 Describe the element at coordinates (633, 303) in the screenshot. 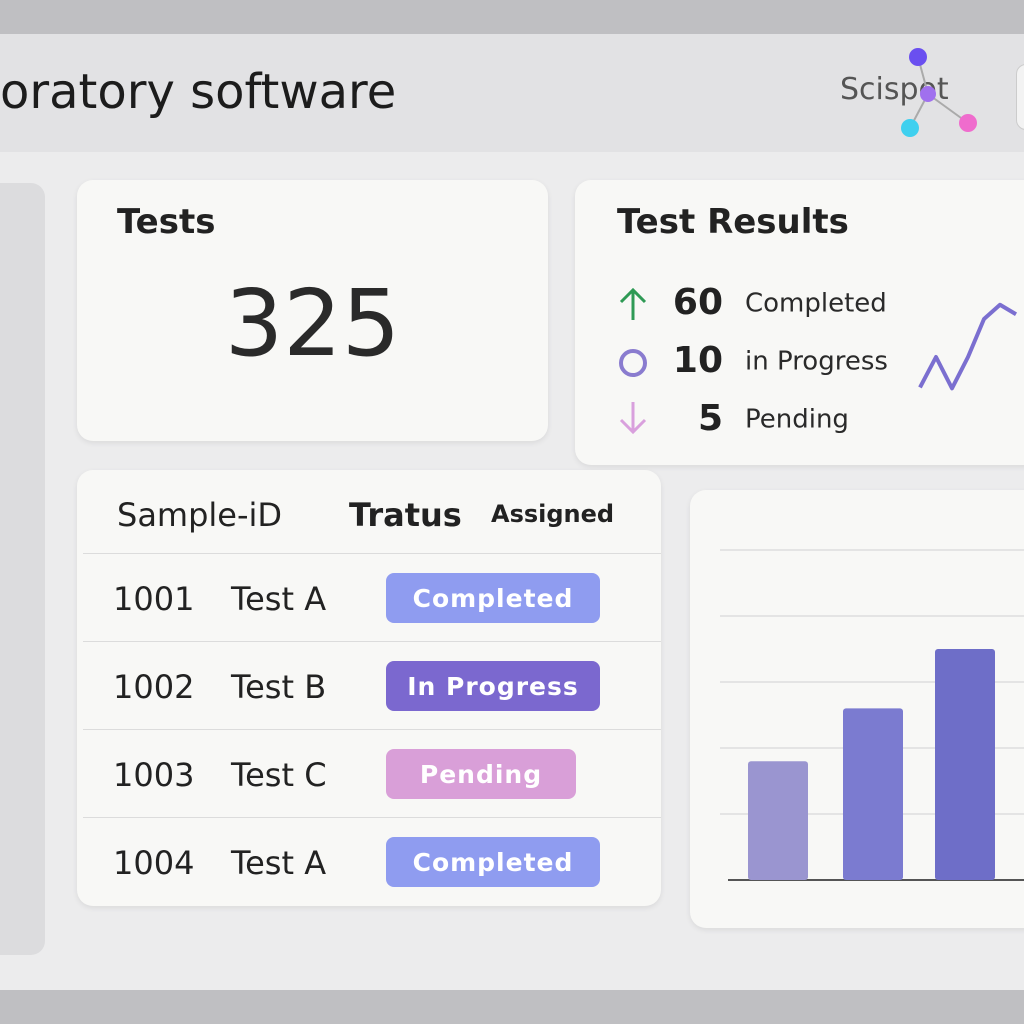

I see `up-arrow-icon` at that location.